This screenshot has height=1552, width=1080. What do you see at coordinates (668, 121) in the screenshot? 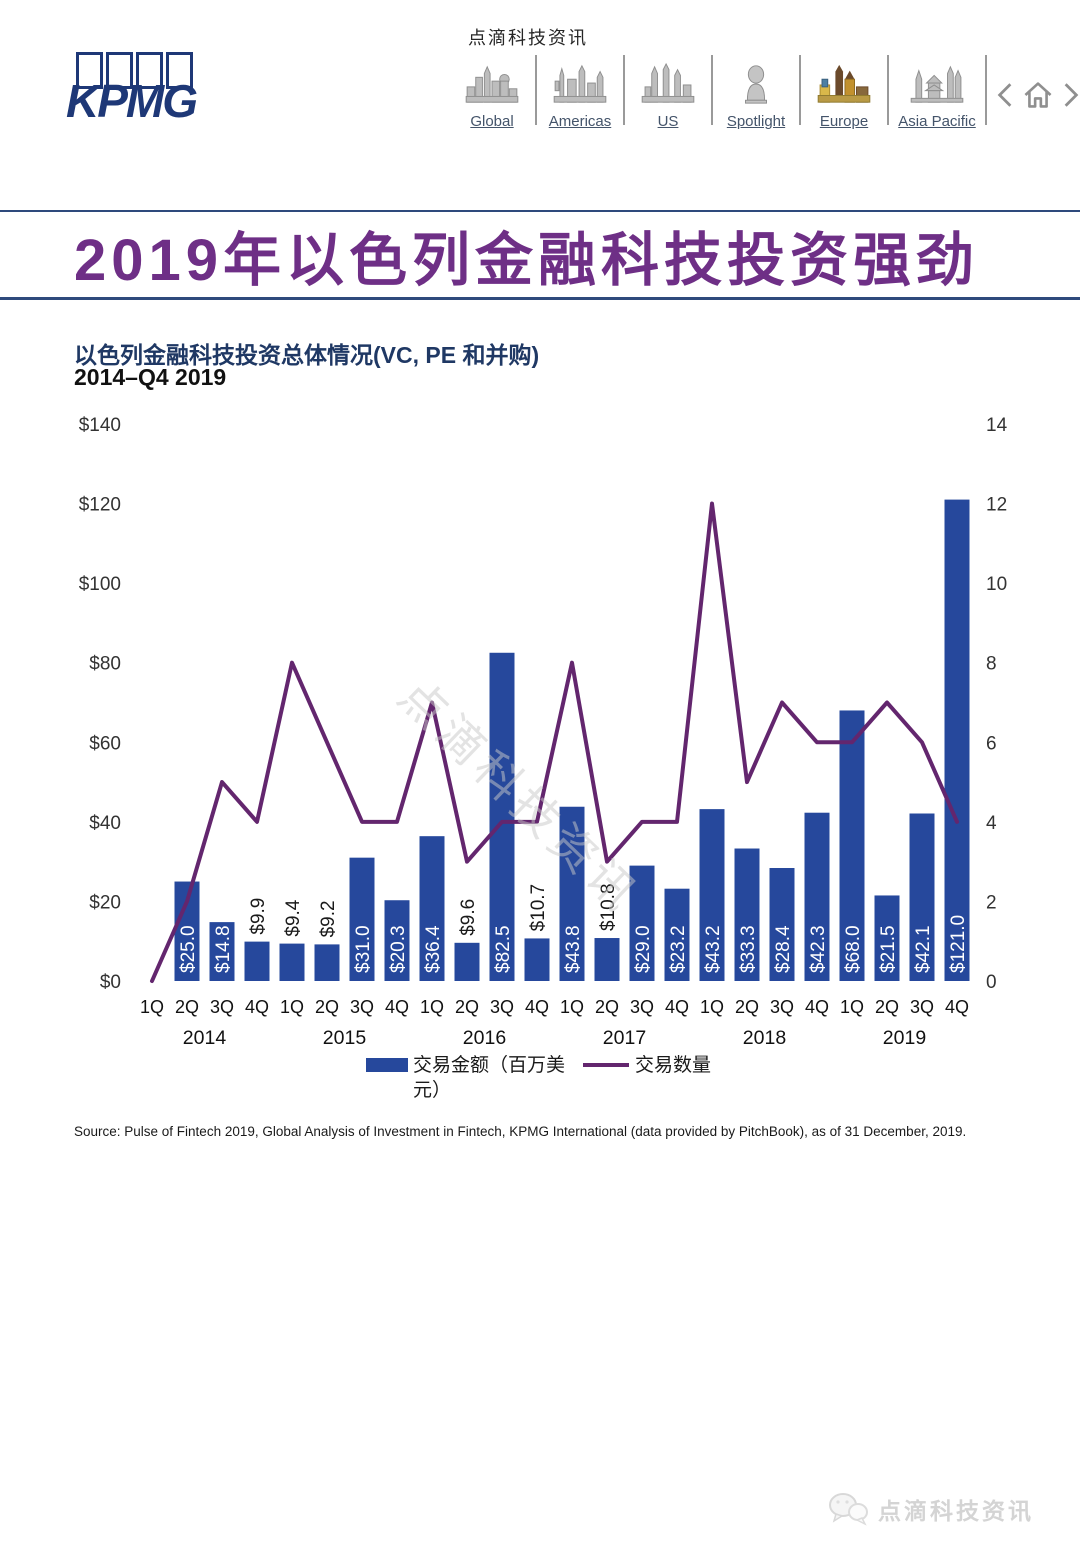
I see `nav-label-us: US` at bounding box center [668, 121].